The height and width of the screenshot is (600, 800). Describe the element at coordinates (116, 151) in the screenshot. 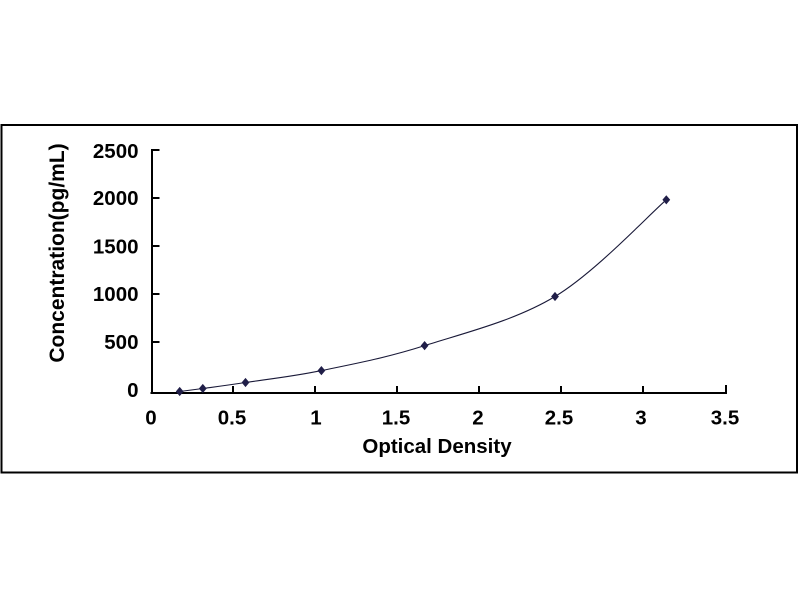

I see `svg-text: 2500` at that location.